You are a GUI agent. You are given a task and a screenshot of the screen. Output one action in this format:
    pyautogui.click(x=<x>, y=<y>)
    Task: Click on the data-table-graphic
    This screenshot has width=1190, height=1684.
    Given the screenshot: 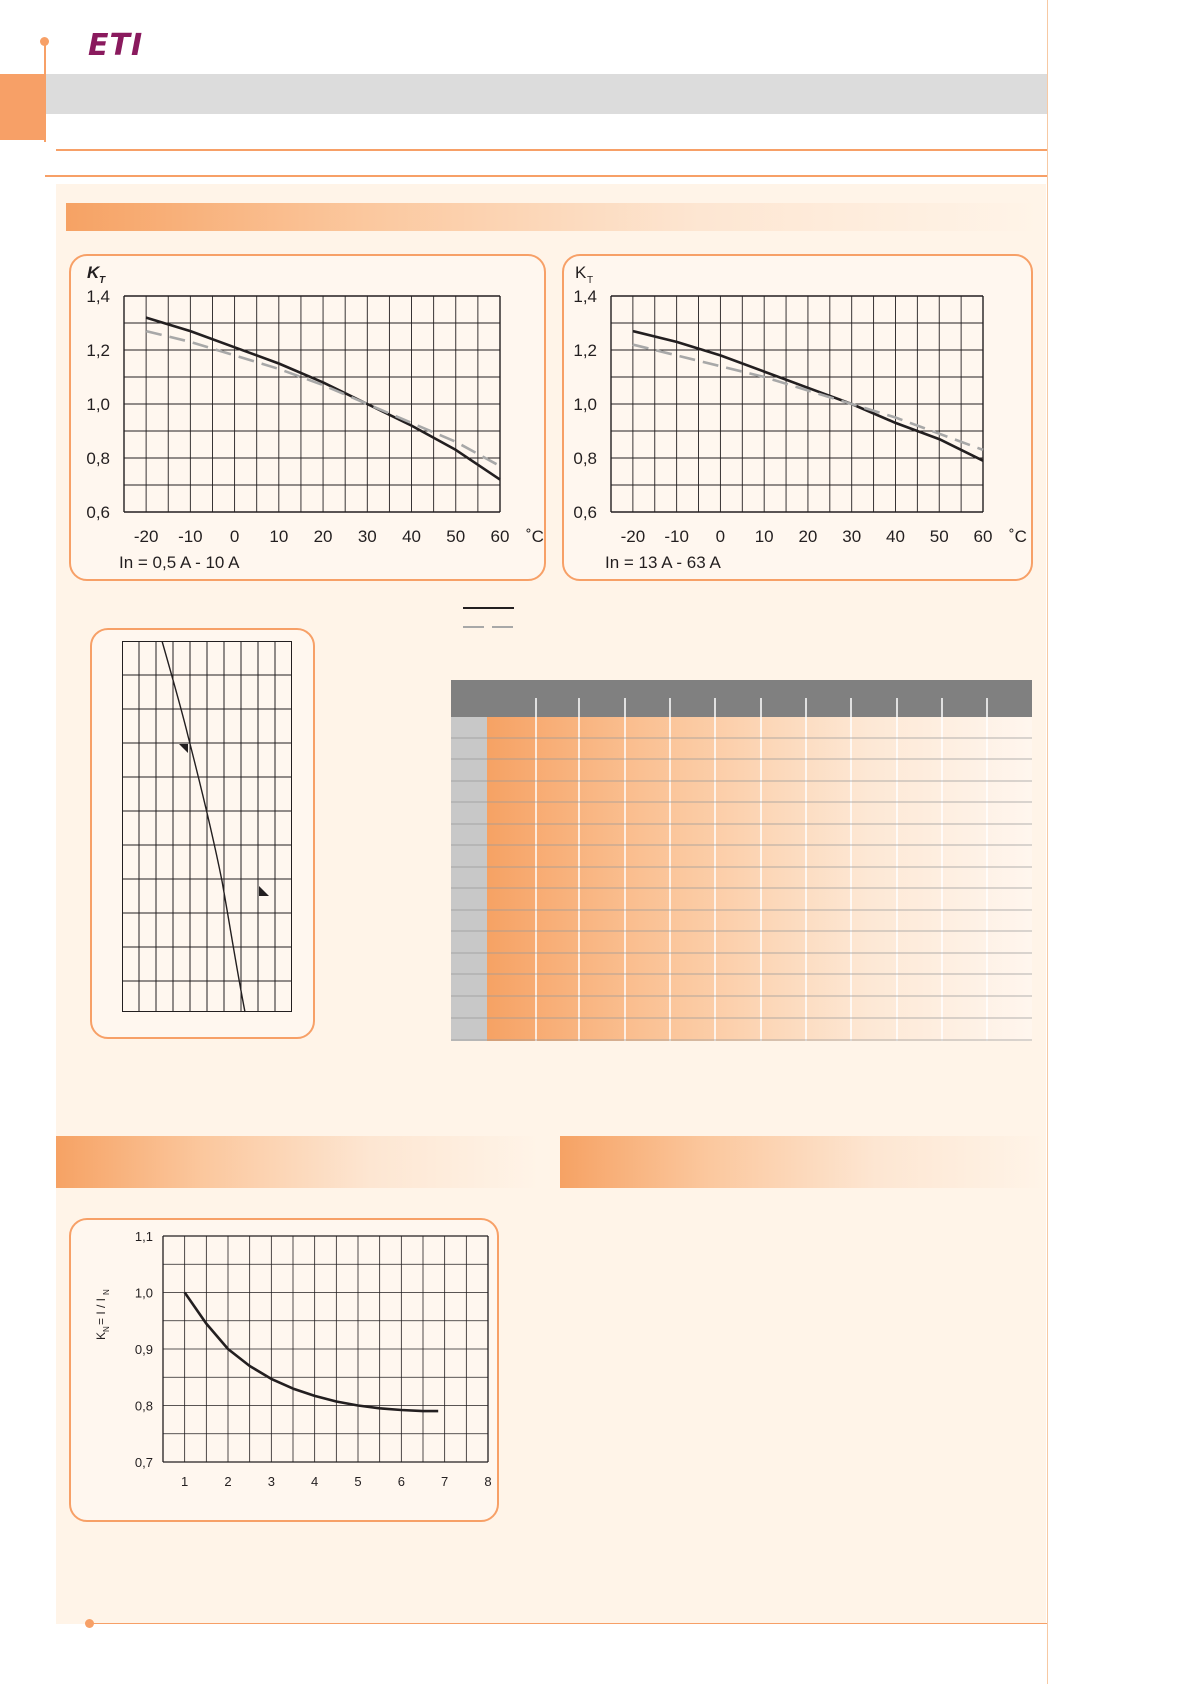 What is the action you would take?
    pyautogui.click(x=741, y=860)
    